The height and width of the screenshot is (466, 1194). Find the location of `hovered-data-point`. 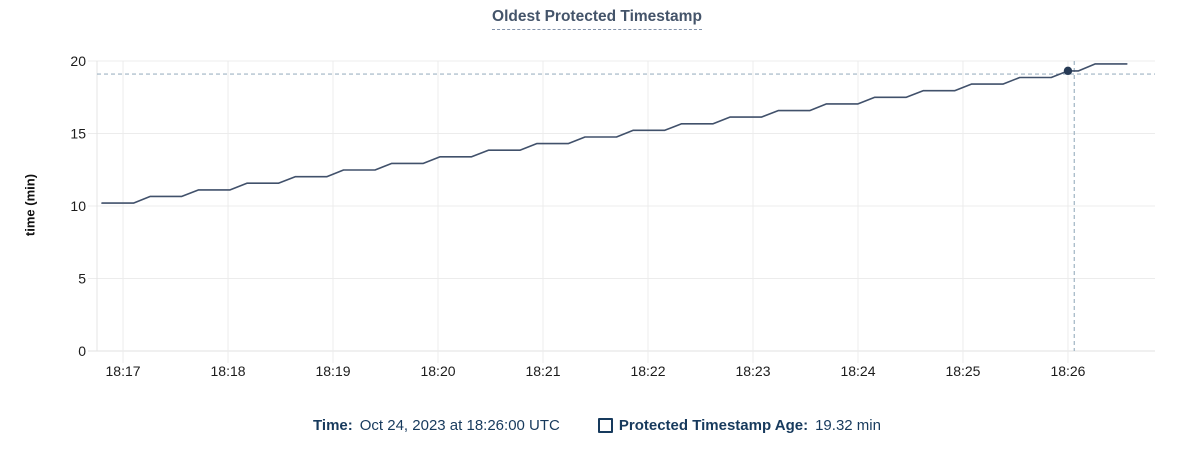

hovered-data-point is located at coordinates (1068, 71).